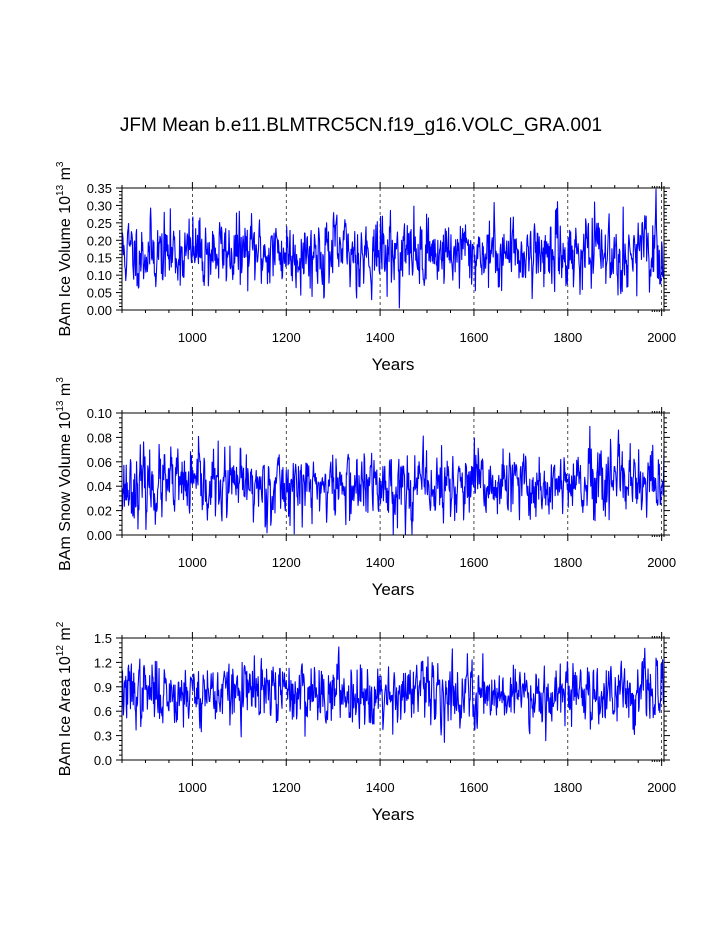  Describe the element at coordinates (103, 760) in the screenshot. I see `y-tick-label: 0.0` at that location.